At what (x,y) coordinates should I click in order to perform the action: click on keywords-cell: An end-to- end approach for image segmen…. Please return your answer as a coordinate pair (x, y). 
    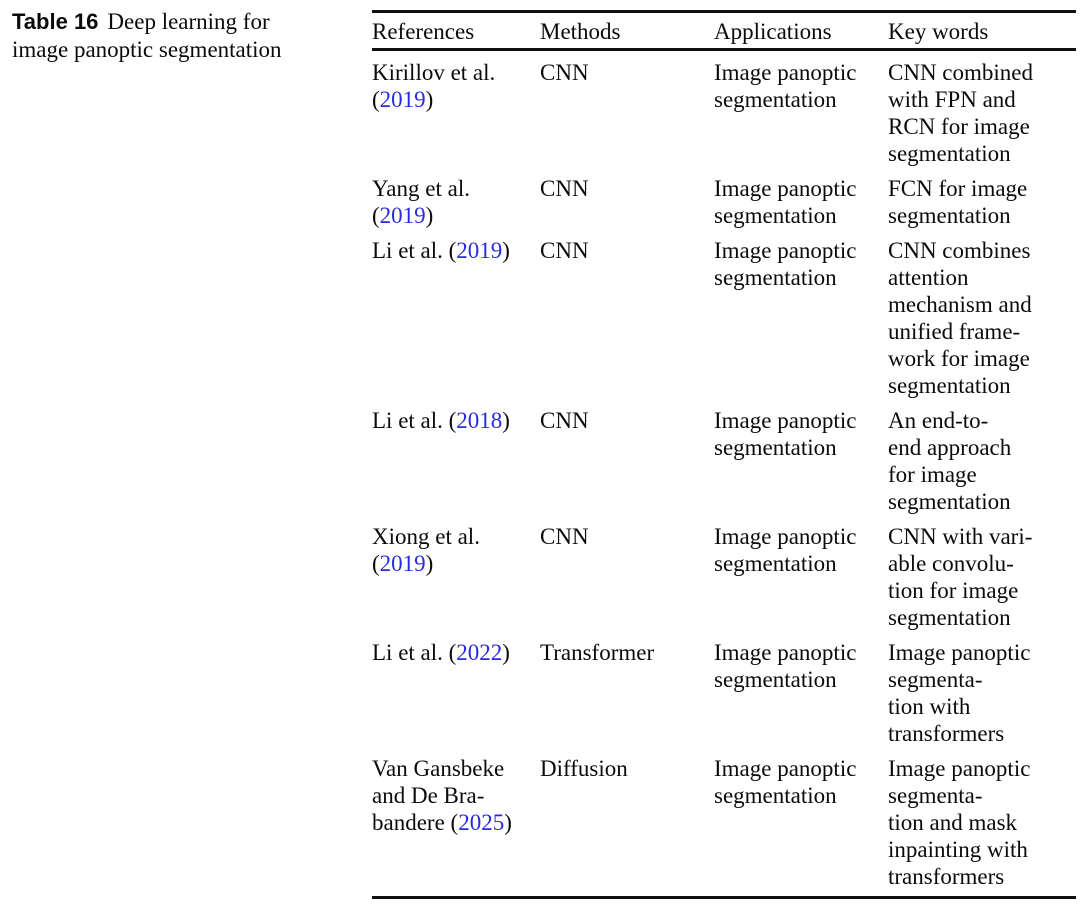
    Looking at the image, I should click on (950, 461).